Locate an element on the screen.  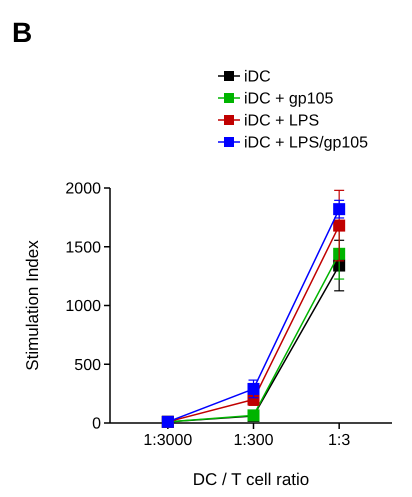
y-tick-label: 2000 is located at coordinates (83, 189).